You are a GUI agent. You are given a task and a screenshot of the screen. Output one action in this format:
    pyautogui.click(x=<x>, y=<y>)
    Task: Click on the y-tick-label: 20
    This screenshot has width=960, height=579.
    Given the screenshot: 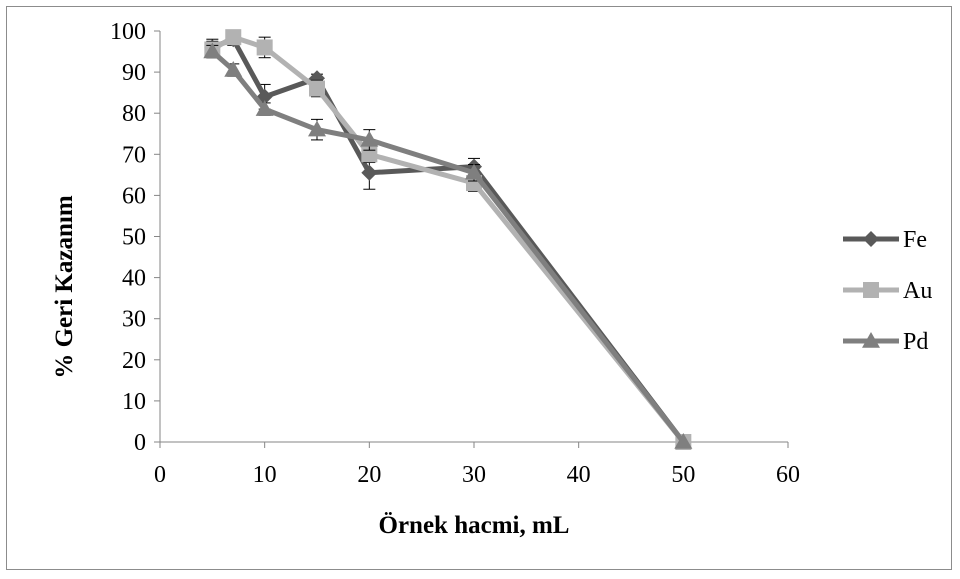 What is the action you would take?
    pyautogui.click(x=134, y=361)
    